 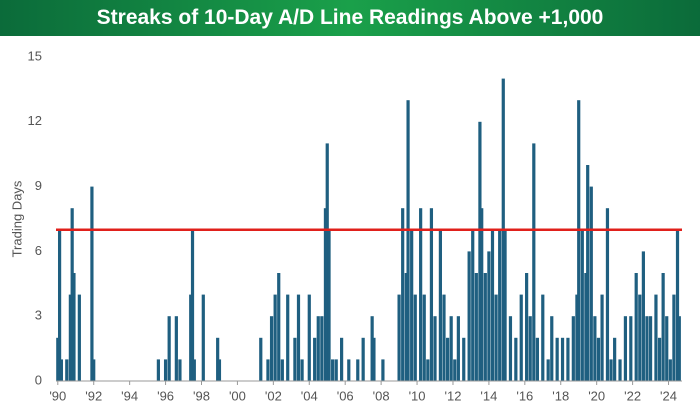 What do you see at coordinates (560, 395) in the screenshot?
I see `x-tick-label: '18` at bounding box center [560, 395].